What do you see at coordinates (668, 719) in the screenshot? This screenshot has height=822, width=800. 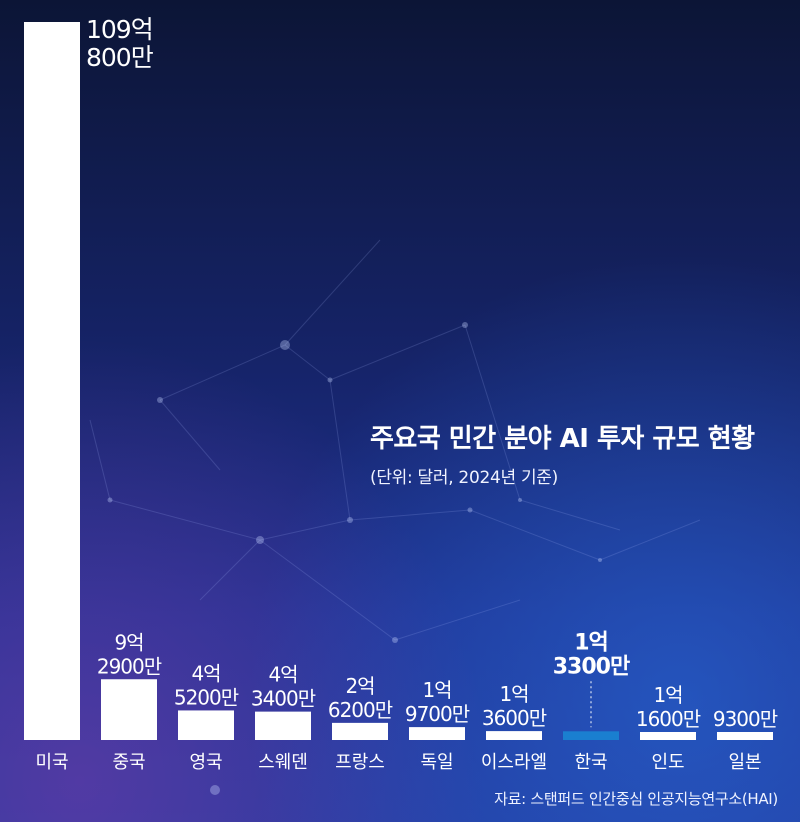 I see `value-label-8-1: 1600만` at bounding box center [668, 719].